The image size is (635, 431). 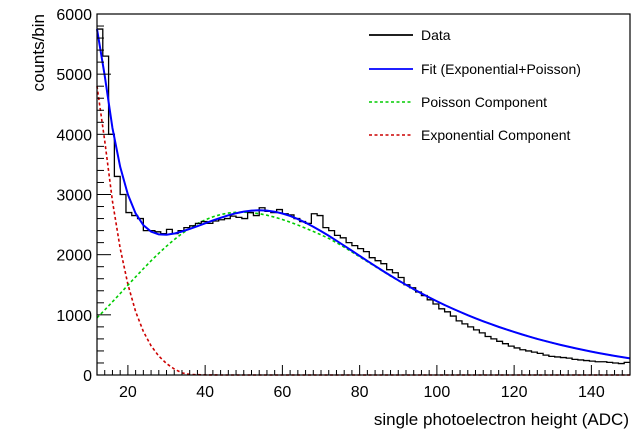 I want to click on x-tick-label: 120, so click(x=514, y=392).